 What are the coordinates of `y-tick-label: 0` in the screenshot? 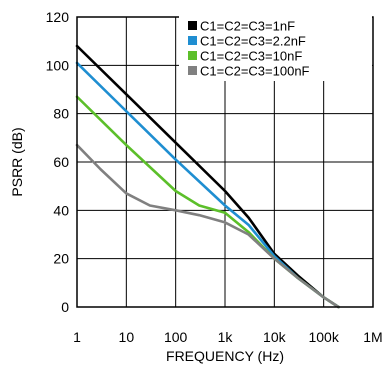 It's located at (65, 307).